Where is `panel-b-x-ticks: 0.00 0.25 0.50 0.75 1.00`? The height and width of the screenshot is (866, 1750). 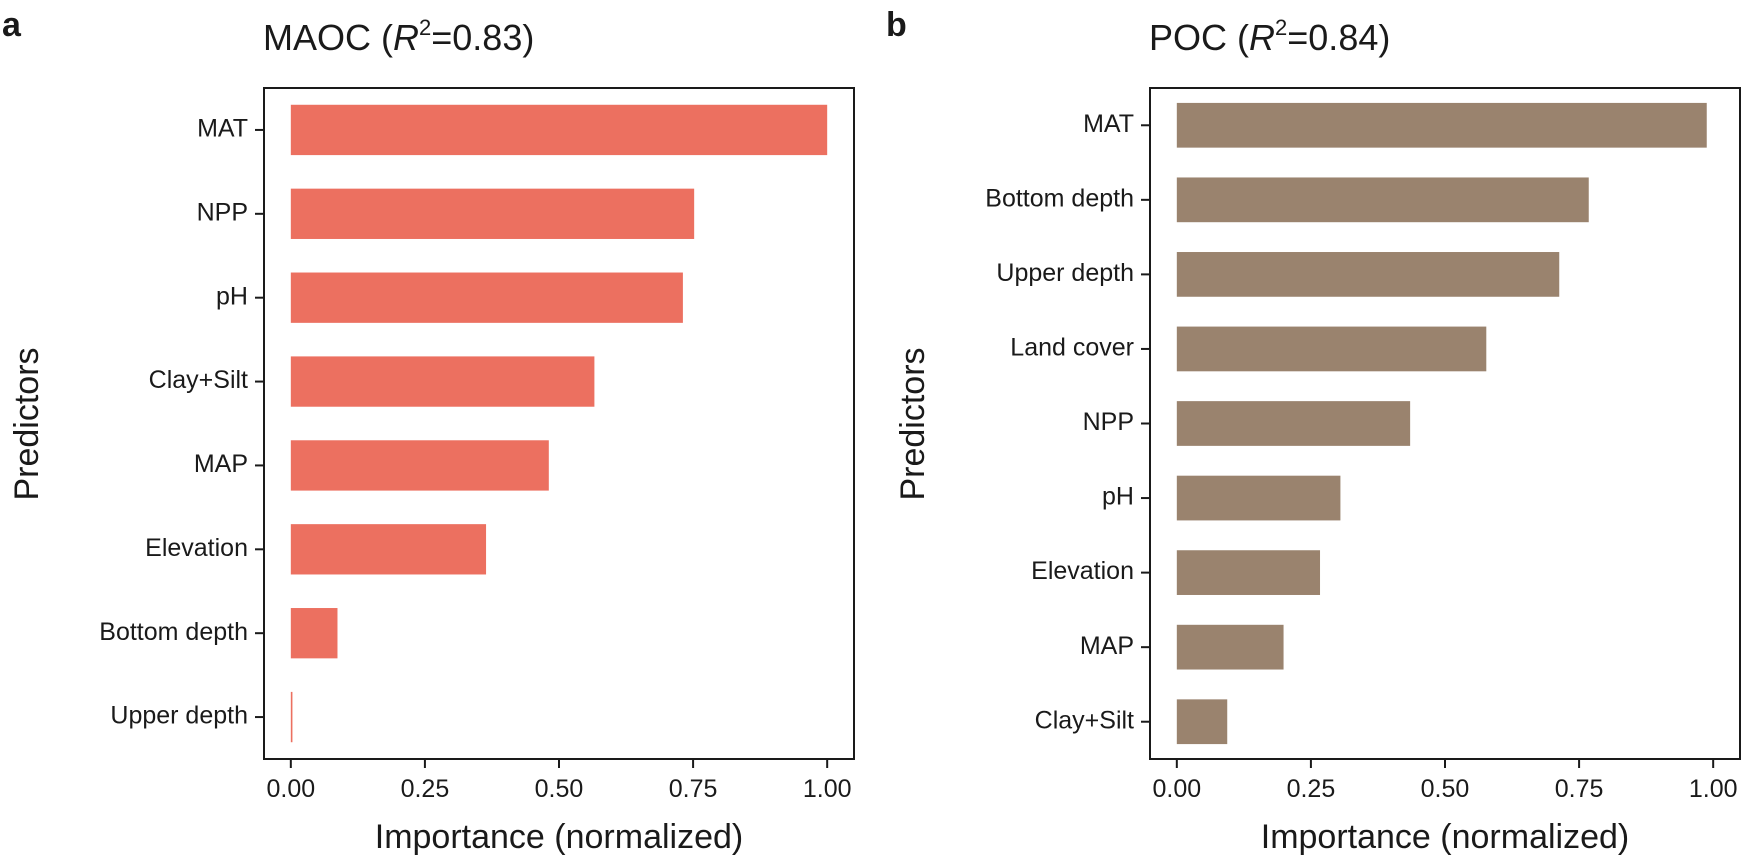 panel-b-x-ticks: 0.00 0.25 0.50 0.75 1.00 is located at coordinates (1445, 781).